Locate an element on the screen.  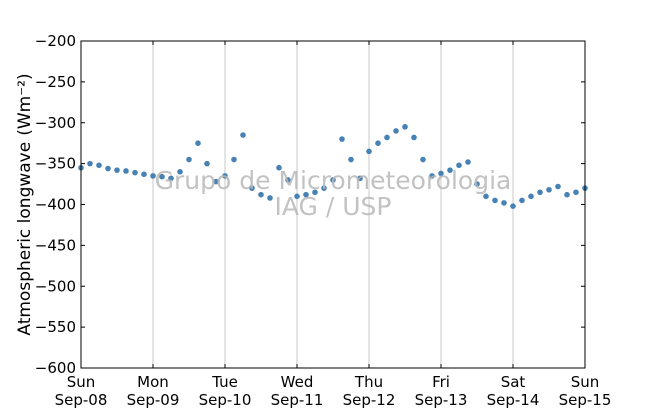
x-tick-day: Wed is located at coordinates (297, 382).